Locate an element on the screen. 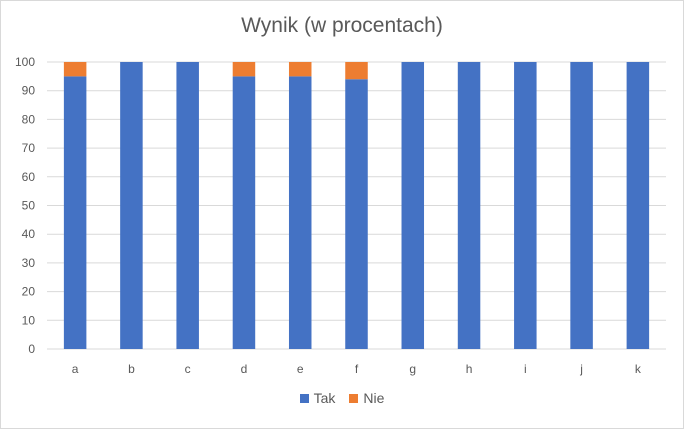 The width and height of the screenshot is (684, 429). bar-nie-d is located at coordinates (244, 69).